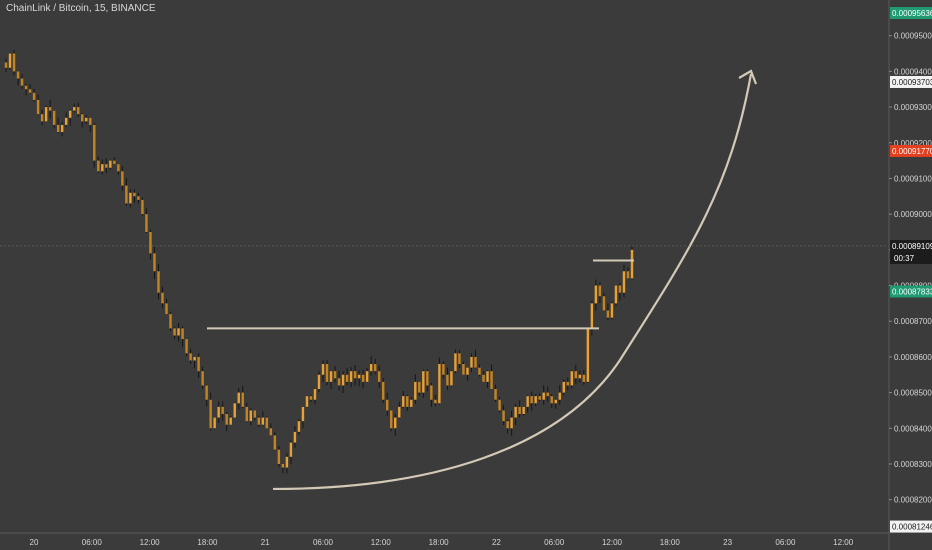 The image size is (932, 550). I want to click on time-tick-label: 06:00, so click(323, 542).